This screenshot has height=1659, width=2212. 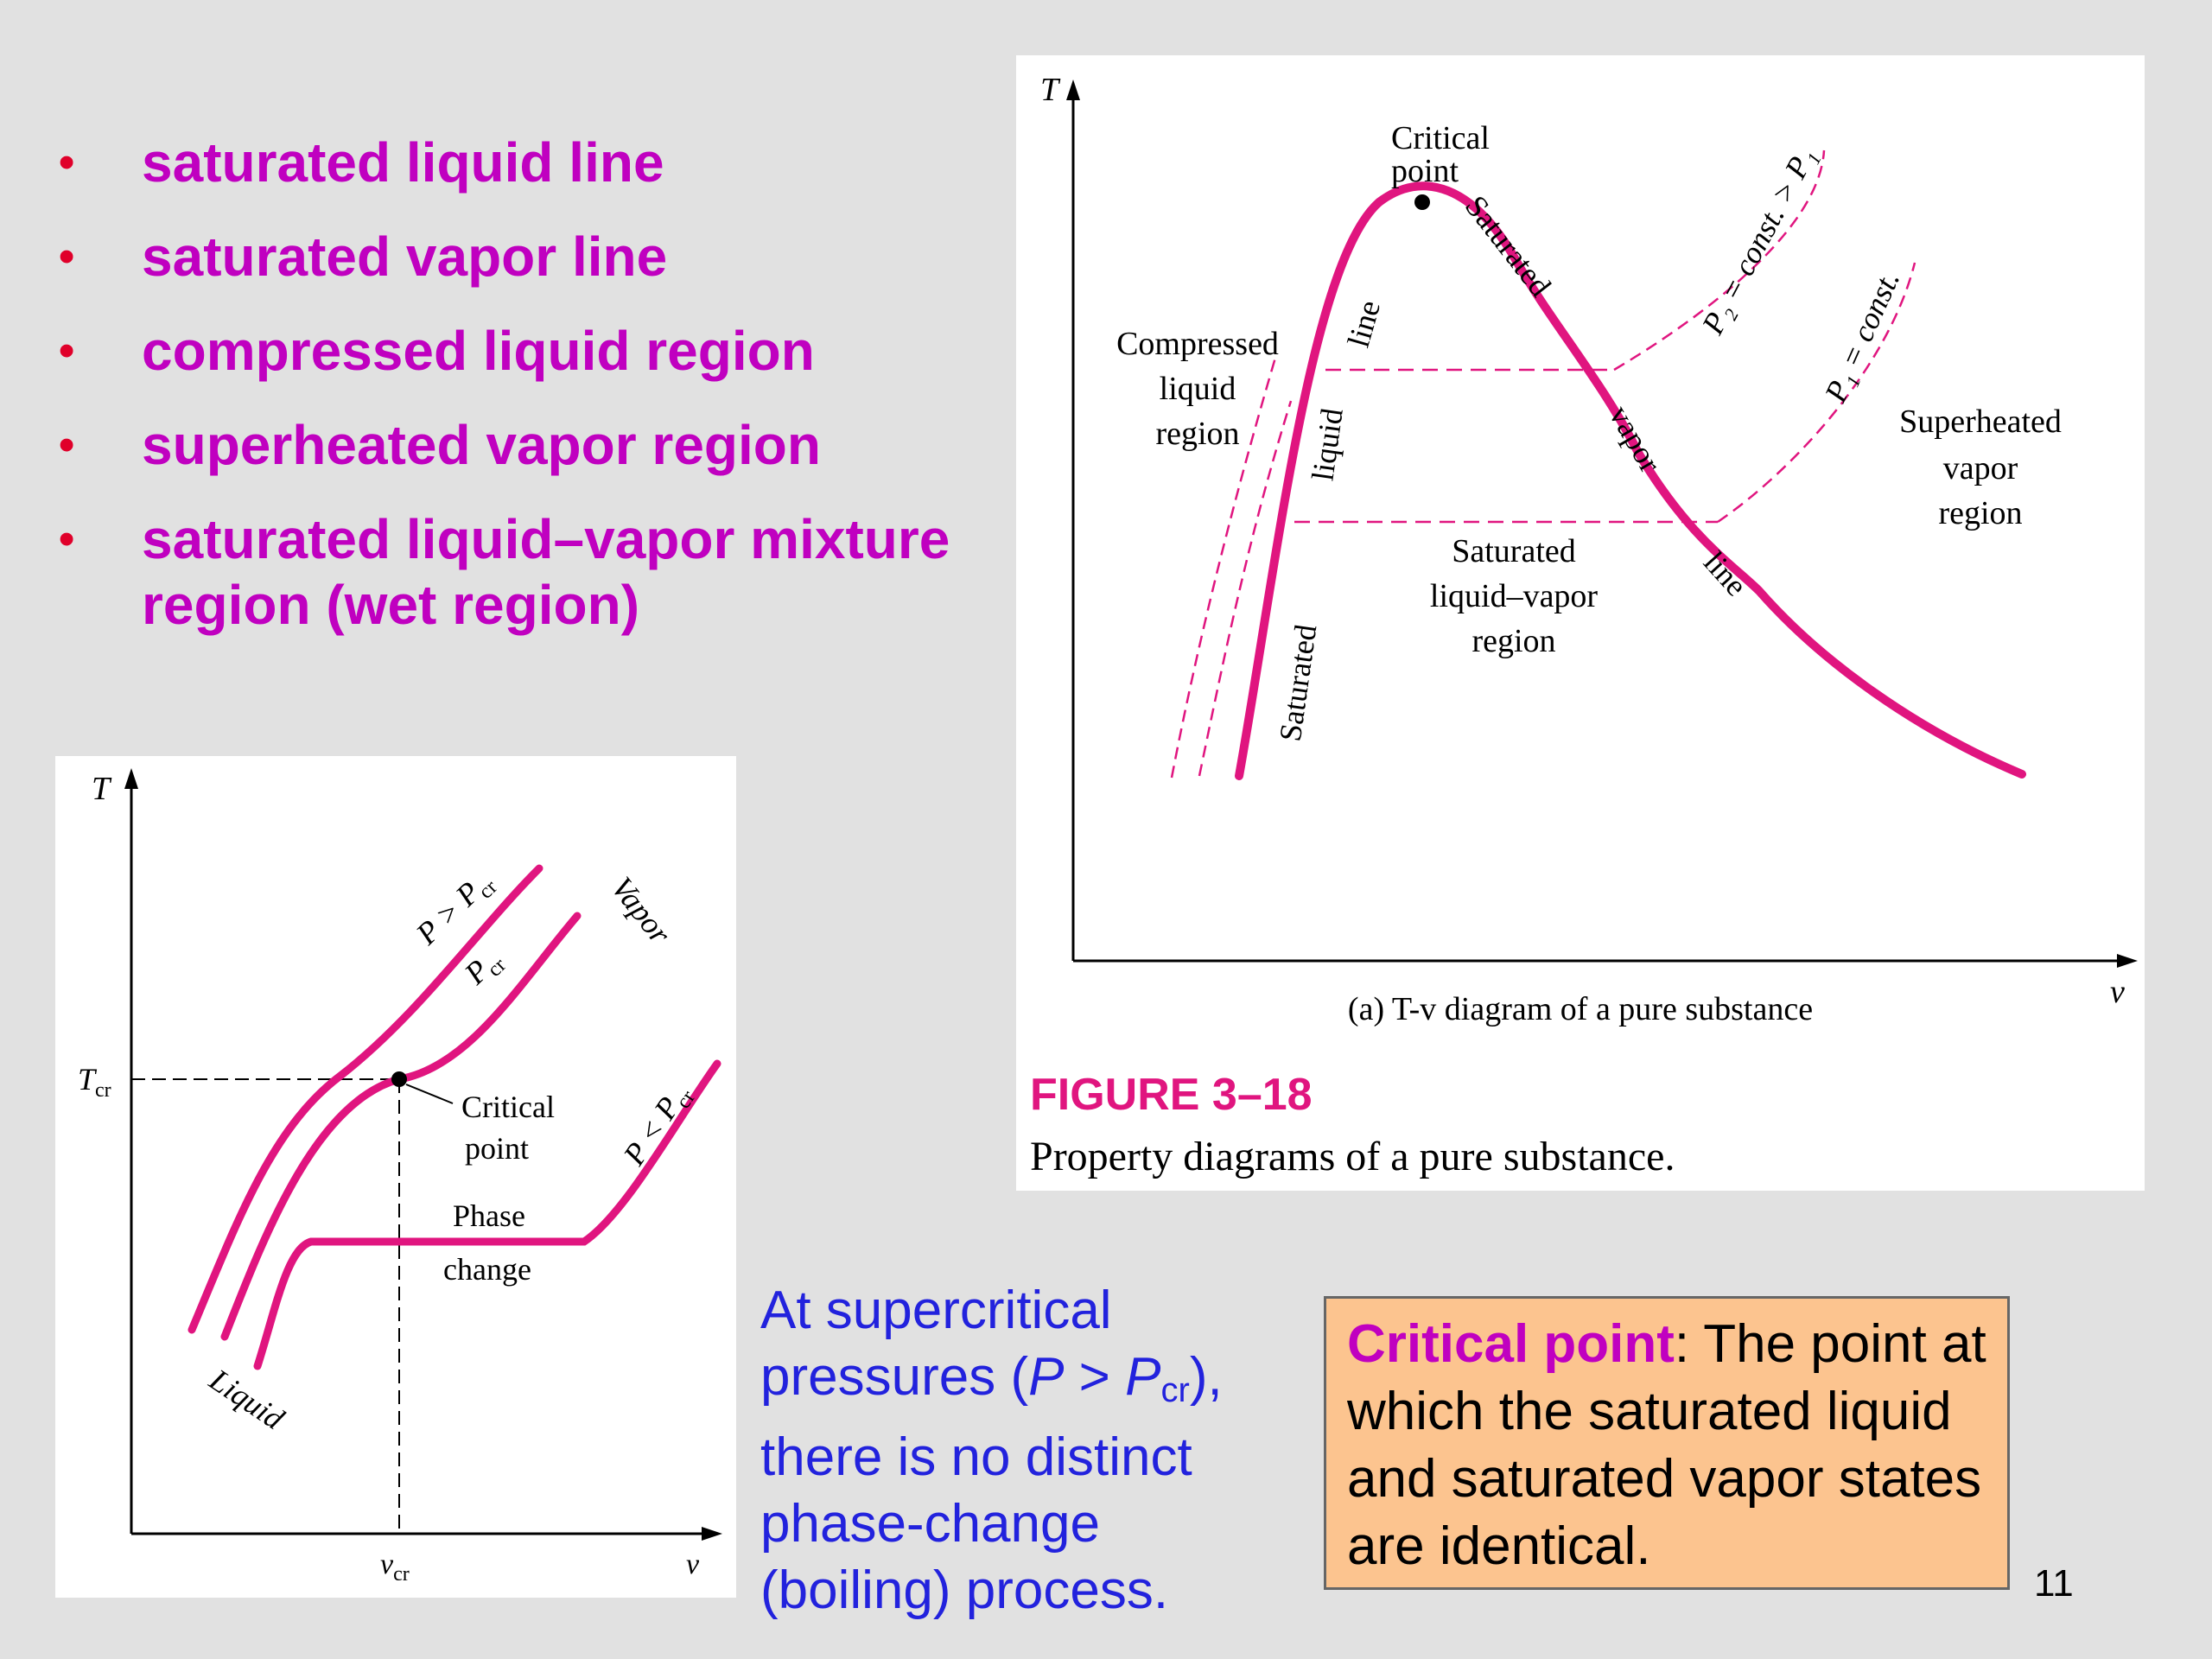 I want to click on pc-x-arrow-icon, so click(x=712, y=1534).